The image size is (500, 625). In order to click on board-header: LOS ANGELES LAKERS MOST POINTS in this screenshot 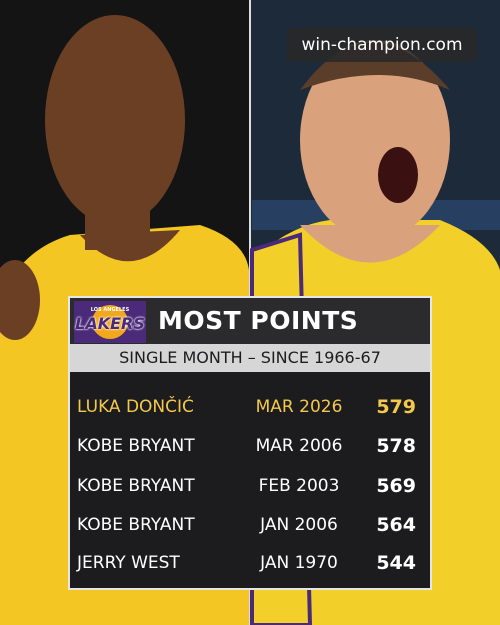, I will do `click(250, 321)`.